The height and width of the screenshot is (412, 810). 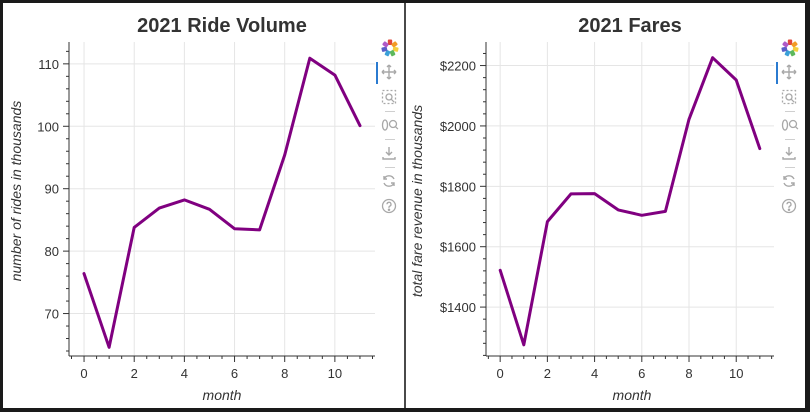 What do you see at coordinates (52, 314) in the screenshot?
I see `y-tick-label: 70` at bounding box center [52, 314].